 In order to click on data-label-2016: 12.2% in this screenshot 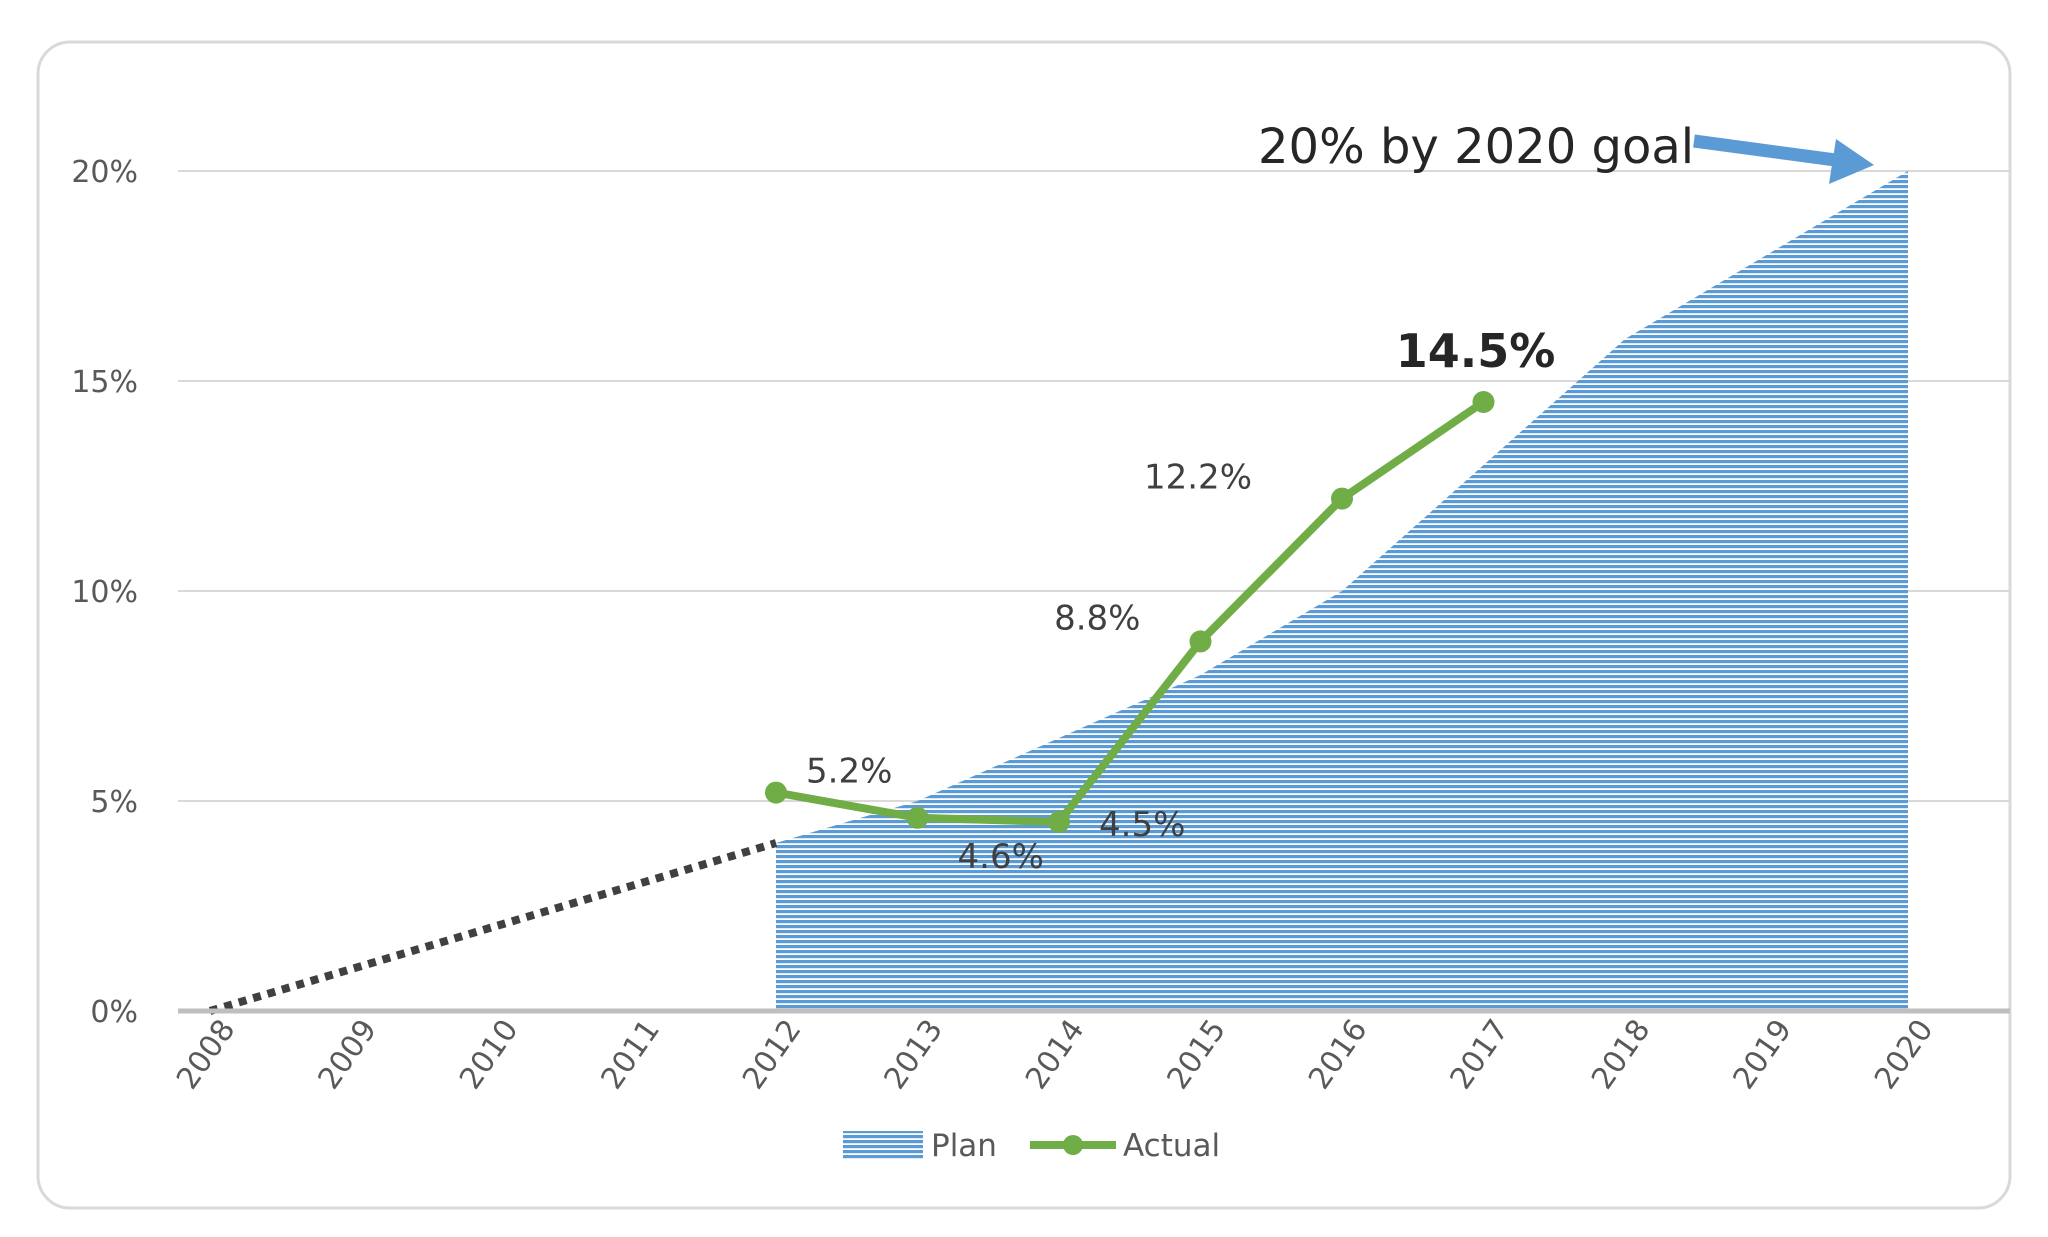, I will do `click(1198, 478)`.